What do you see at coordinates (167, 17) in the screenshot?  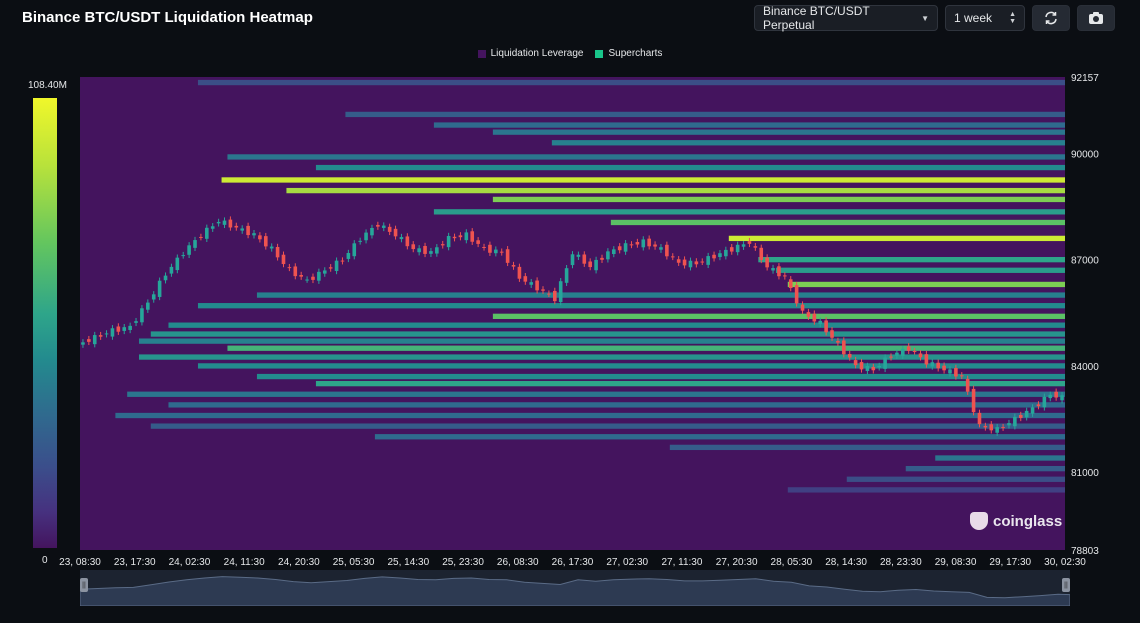 I see `page-title: Binance BTC/USDT Liquidation Heatmap` at bounding box center [167, 17].